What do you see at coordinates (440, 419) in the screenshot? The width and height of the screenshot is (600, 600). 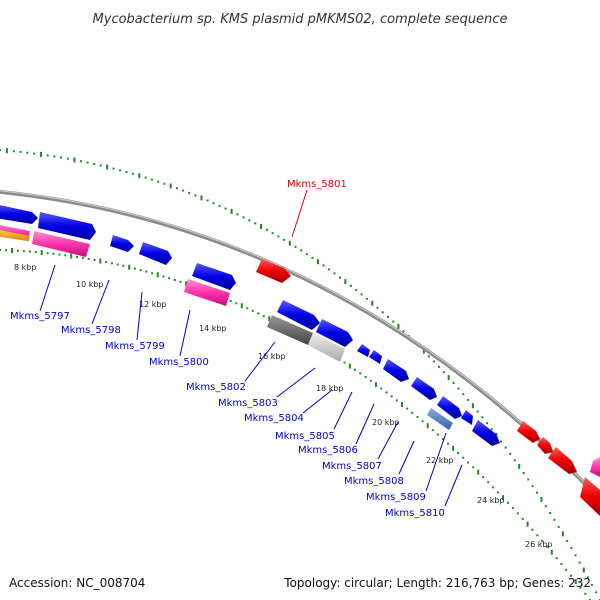 I see `steel-feature` at bounding box center [440, 419].